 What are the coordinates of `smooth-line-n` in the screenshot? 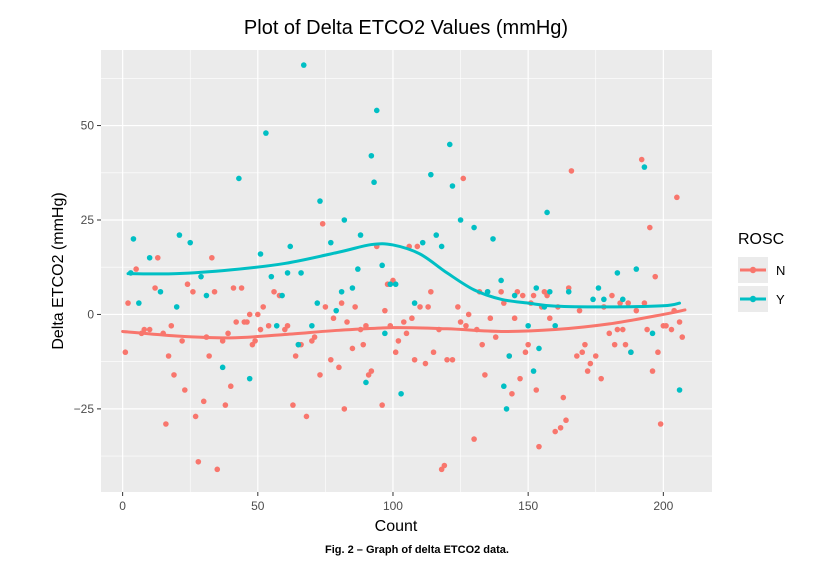 It's located at (404, 324).